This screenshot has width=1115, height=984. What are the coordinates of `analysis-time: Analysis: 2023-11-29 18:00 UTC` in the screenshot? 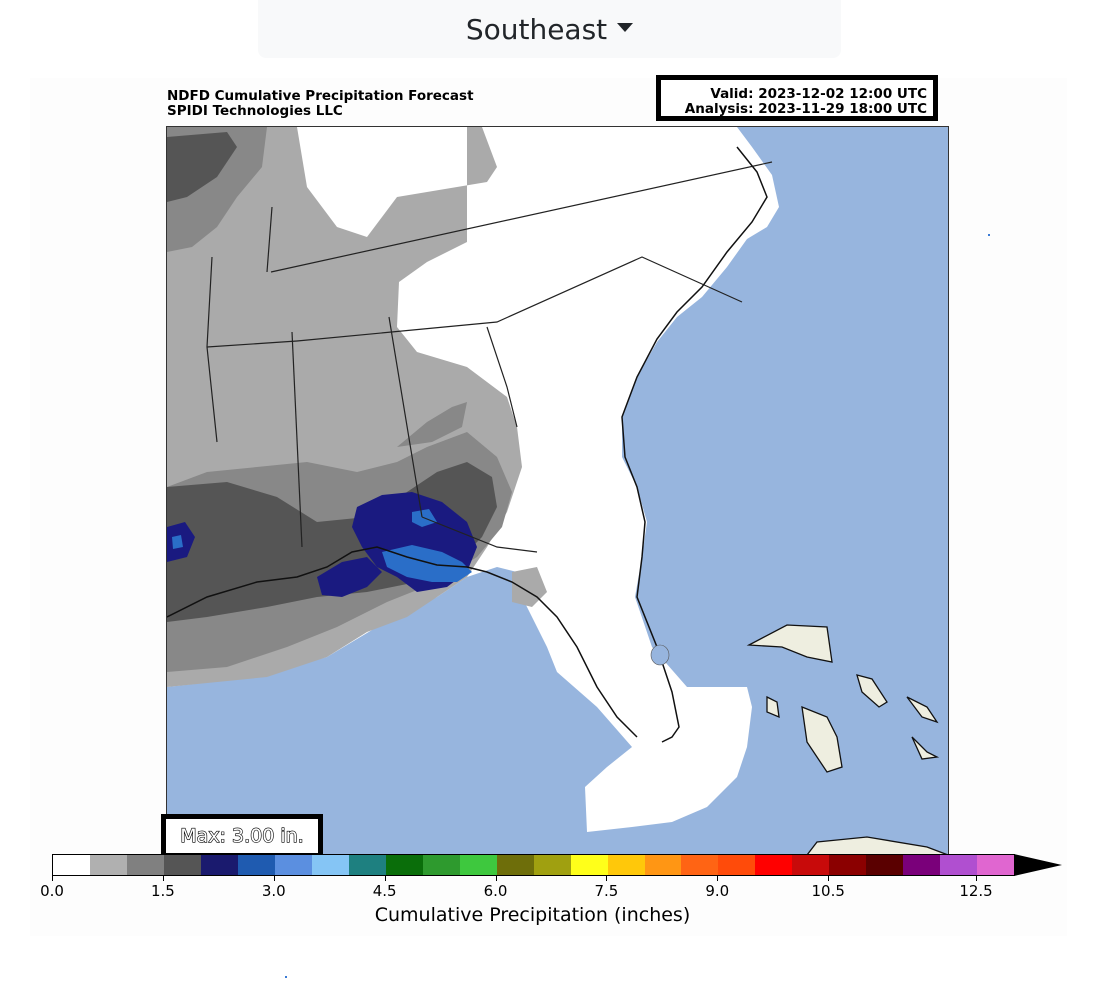 It's located at (805, 109).